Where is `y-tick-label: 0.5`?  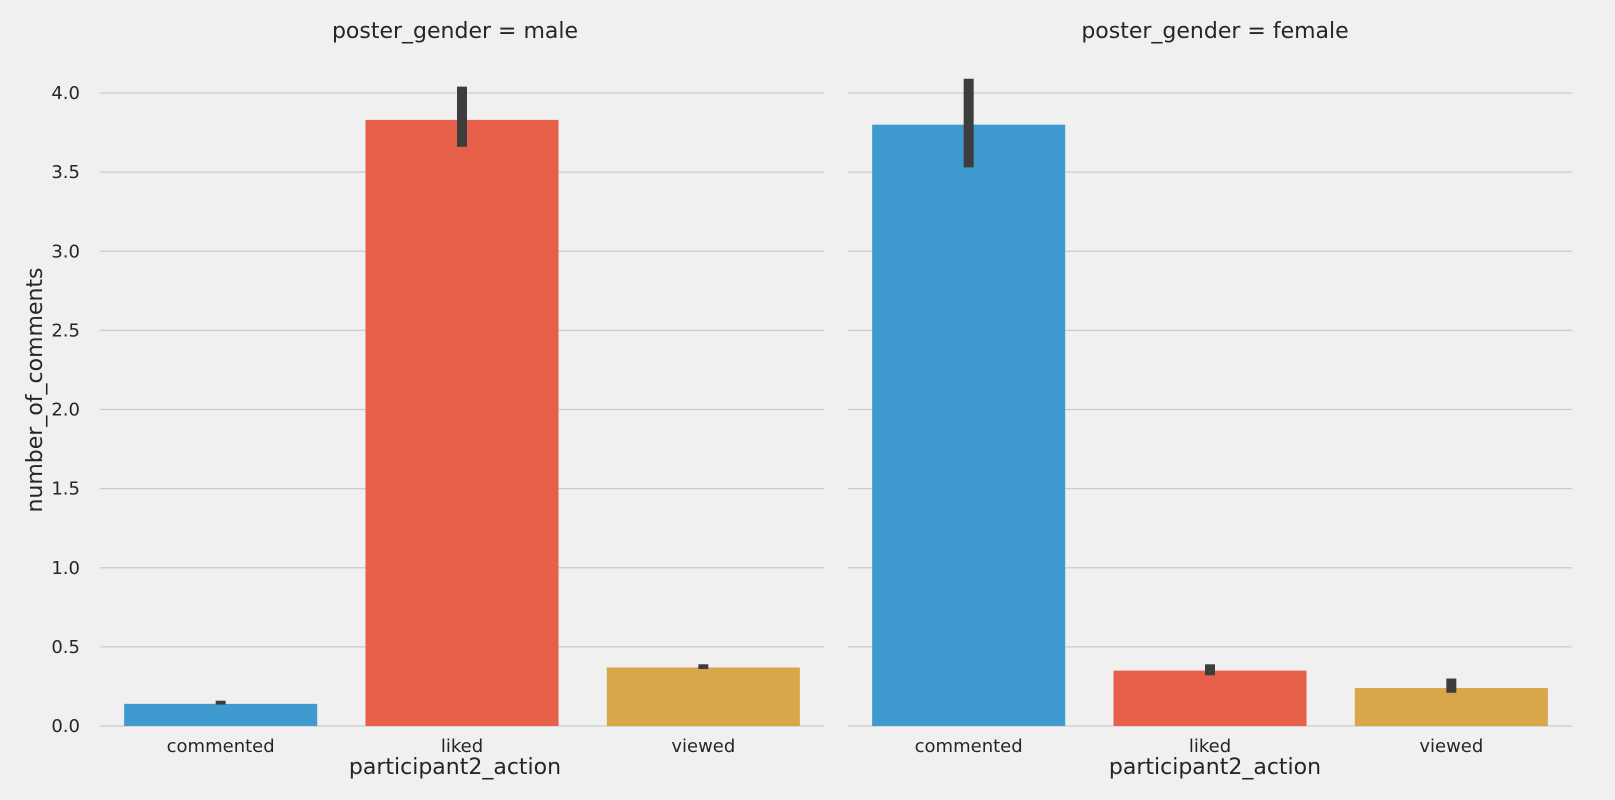
y-tick-label: 0.5 is located at coordinates (65, 647).